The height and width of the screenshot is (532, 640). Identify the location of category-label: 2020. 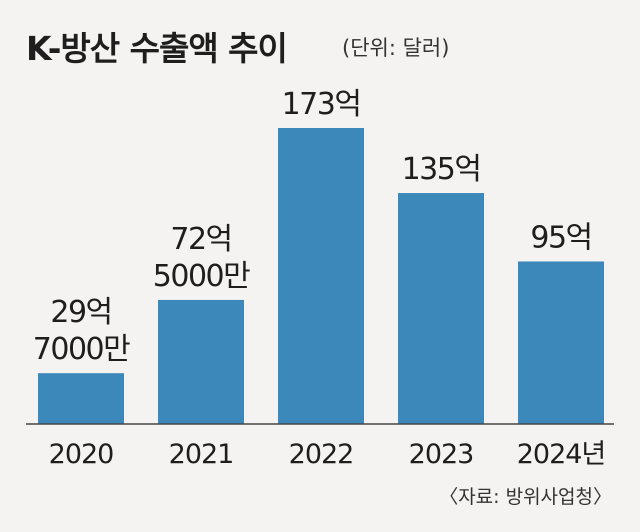
(81, 454).